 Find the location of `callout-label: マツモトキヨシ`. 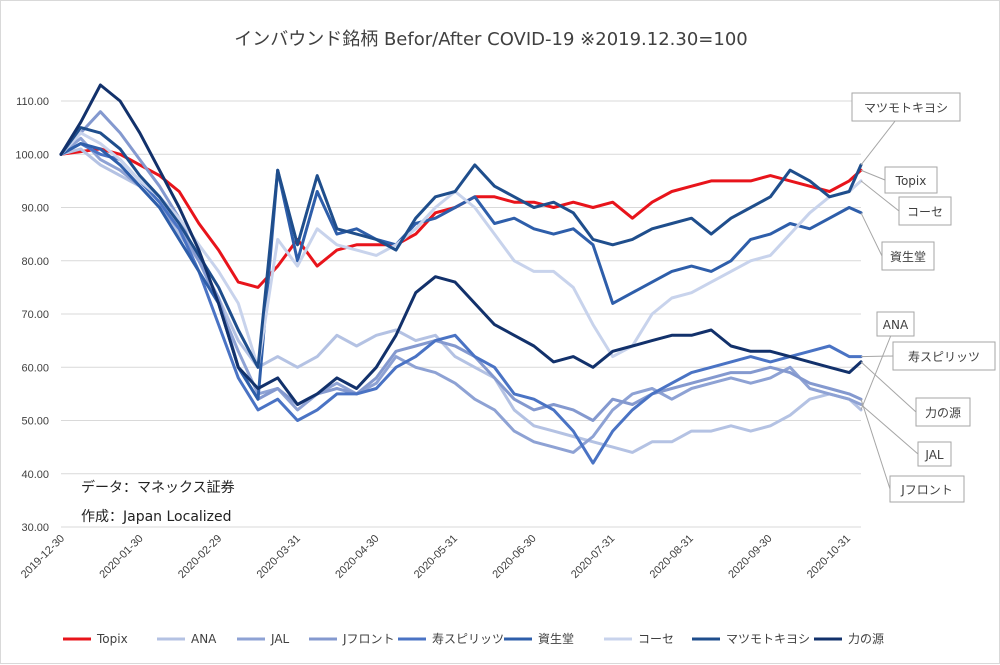

callout-label: マツモトキヨシ is located at coordinates (906, 108).